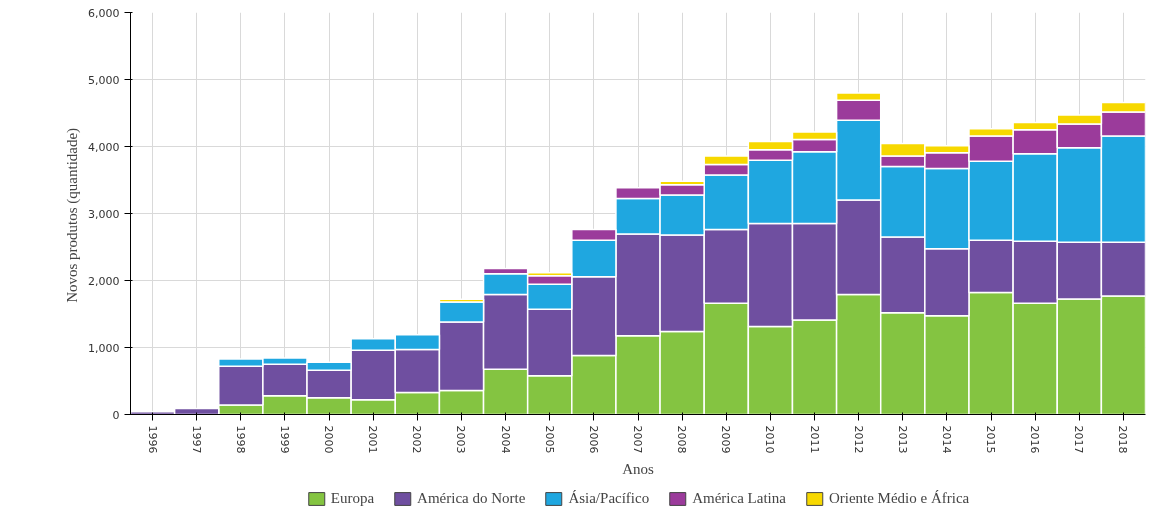 This screenshot has height=529, width=1157. I want to click on x-tick-label: 2018, so click(1123, 439).